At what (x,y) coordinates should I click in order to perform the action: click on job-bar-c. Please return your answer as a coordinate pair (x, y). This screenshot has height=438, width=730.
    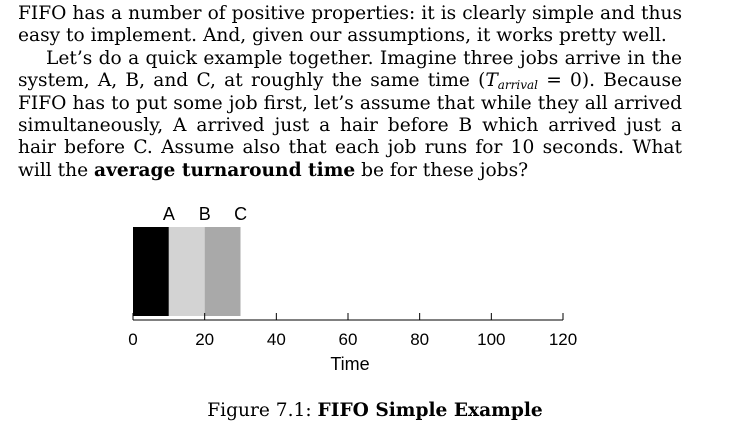
    Looking at the image, I should click on (222, 271).